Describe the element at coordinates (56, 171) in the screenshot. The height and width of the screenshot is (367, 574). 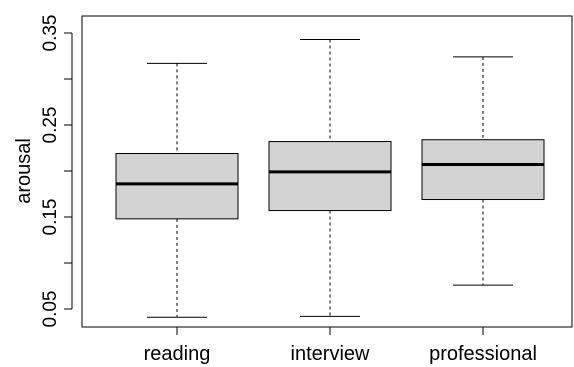
I see `y-axis: 0.05 0.15 0.25 0.35` at that location.